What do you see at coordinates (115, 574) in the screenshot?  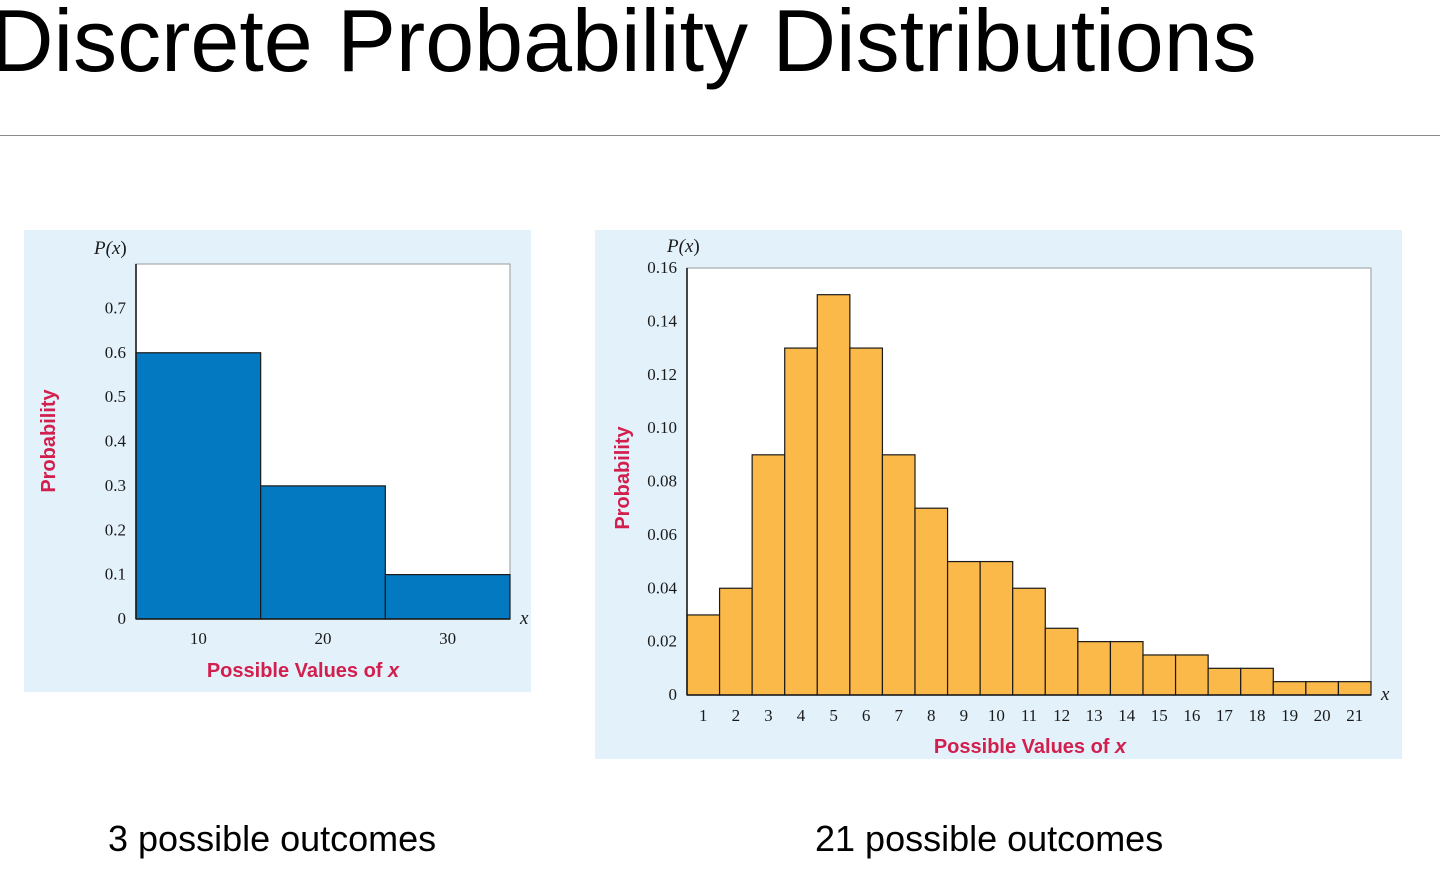 I see `y-tick-label-0.1: 0.1` at bounding box center [115, 574].